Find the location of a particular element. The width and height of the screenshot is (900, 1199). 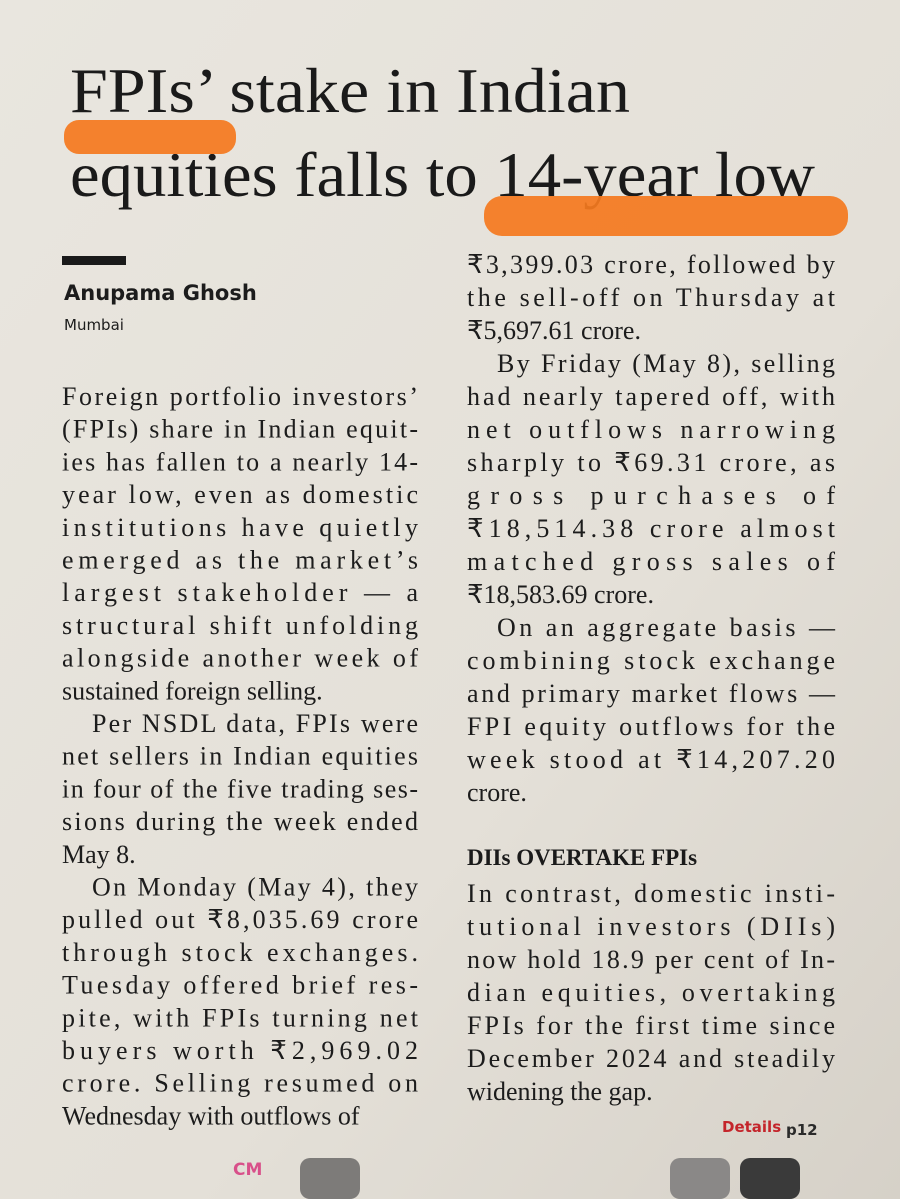

body-line: May 8. is located at coordinates (99, 854).